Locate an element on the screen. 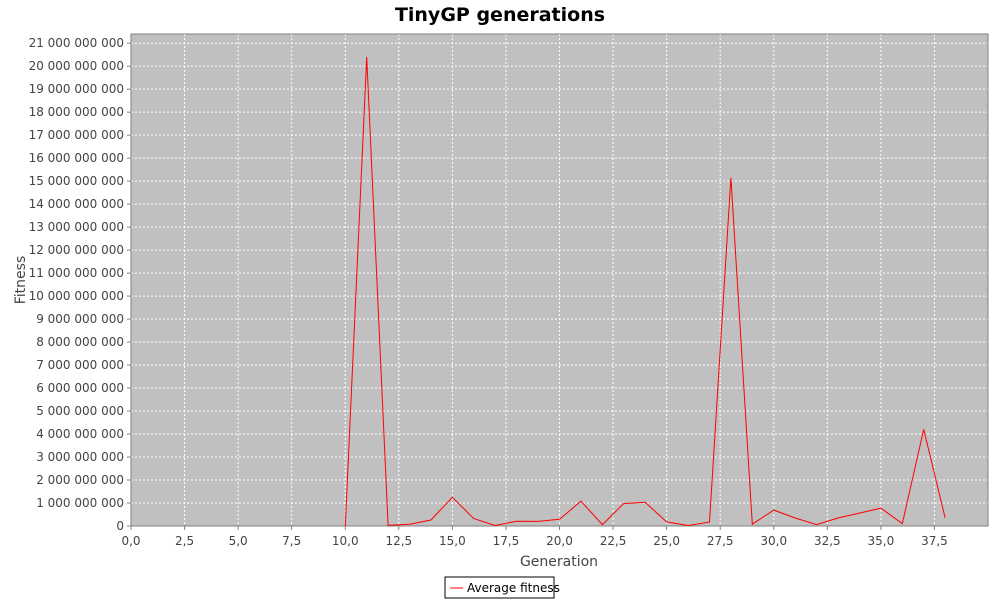  legend: Average fitness is located at coordinates (502, 587).